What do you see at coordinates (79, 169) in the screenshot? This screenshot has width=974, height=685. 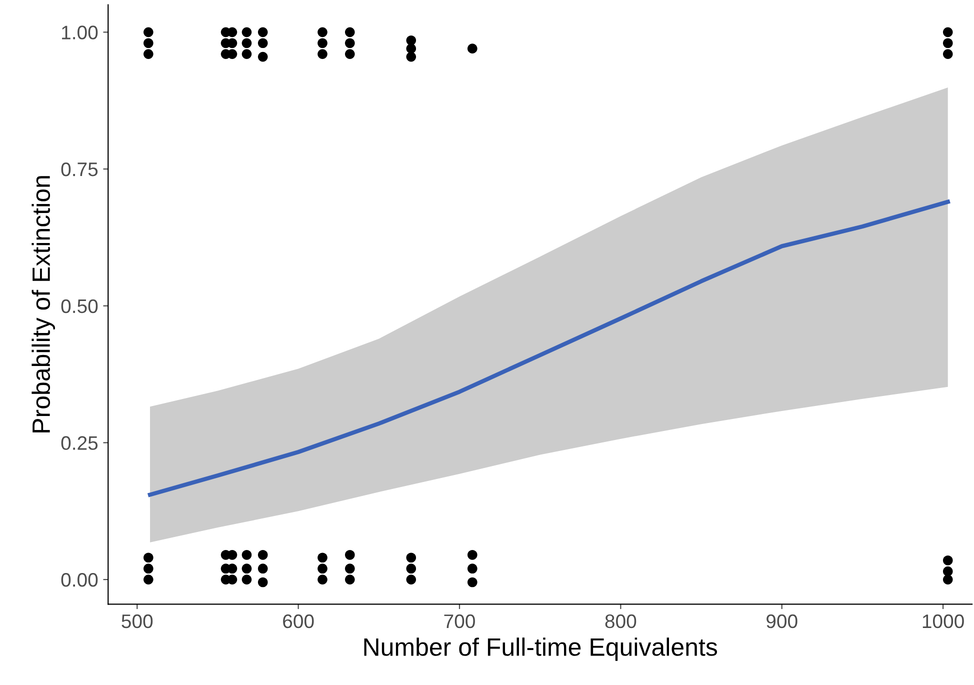 I see `y-tick-label: 0.75` at bounding box center [79, 169].